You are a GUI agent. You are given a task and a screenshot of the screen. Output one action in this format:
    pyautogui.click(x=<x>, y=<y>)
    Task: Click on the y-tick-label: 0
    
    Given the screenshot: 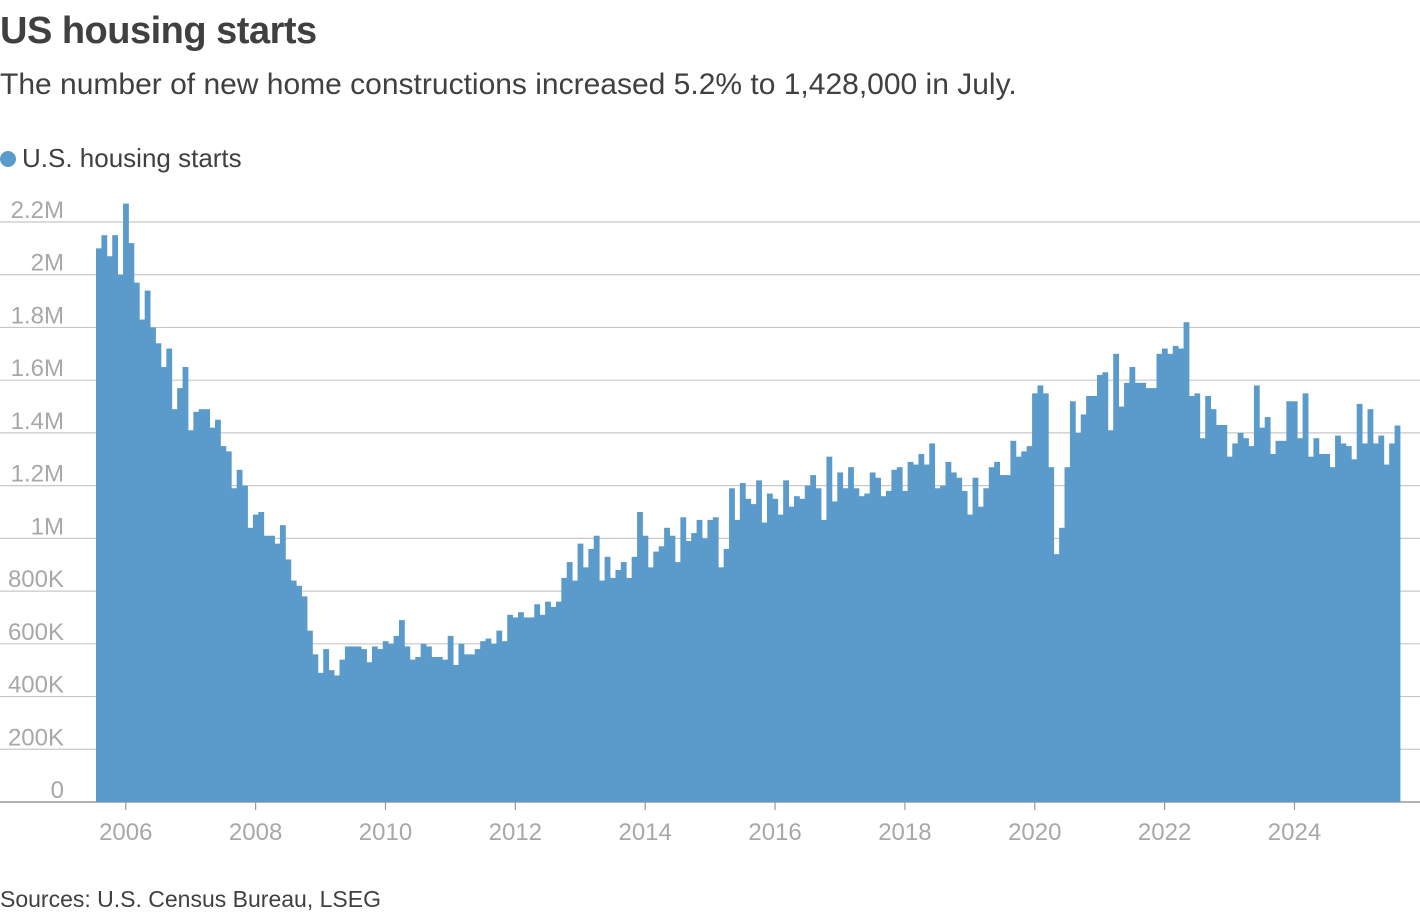 What is the action you would take?
    pyautogui.click(x=57, y=790)
    